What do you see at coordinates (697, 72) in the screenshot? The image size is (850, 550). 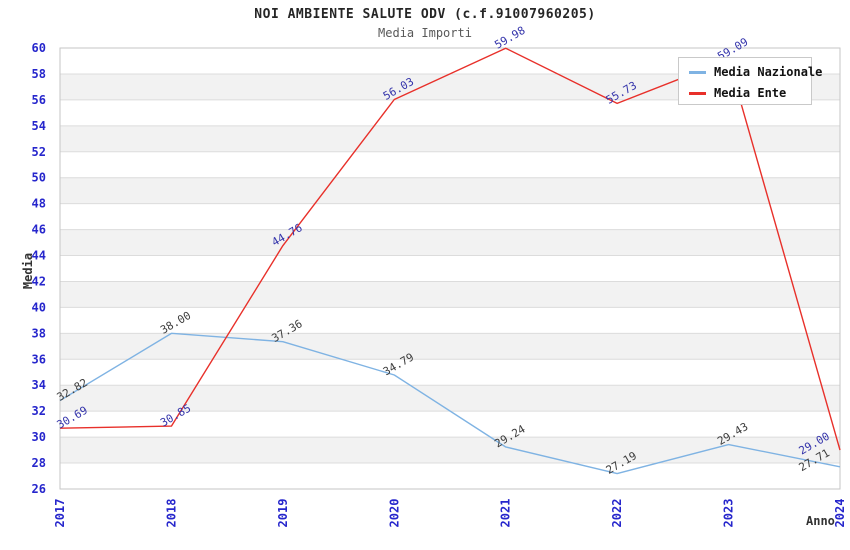 I see `legend-line-swatch-nazionale-icon` at bounding box center [697, 72].